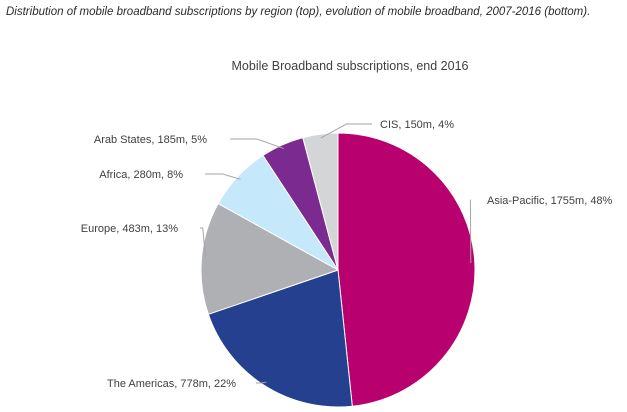  I want to click on slice-label: Africa, 280m, 8%, so click(141, 175).